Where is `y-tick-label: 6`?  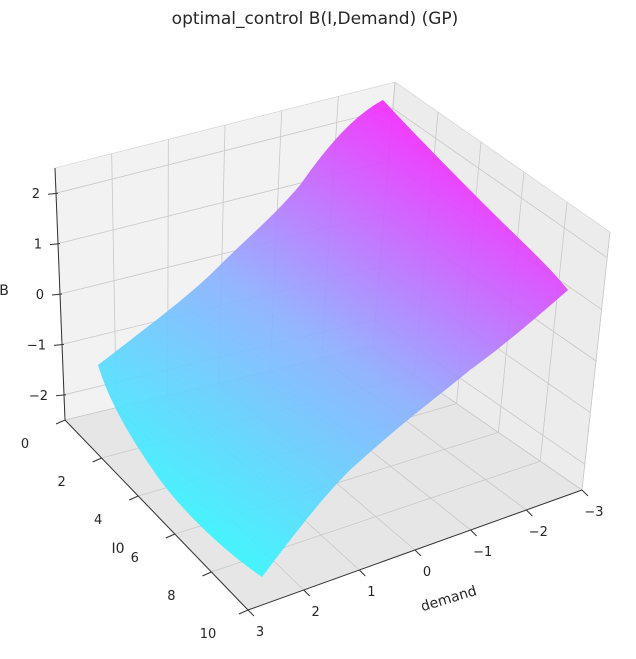
y-tick-label: 6 is located at coordinates (135, 558).